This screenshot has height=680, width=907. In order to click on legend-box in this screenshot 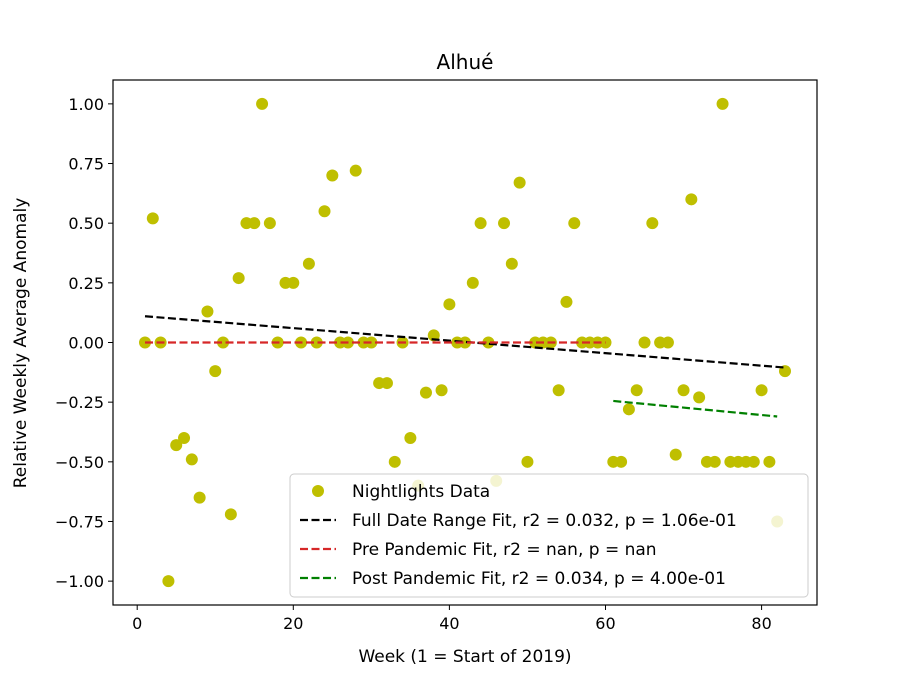, I will do `click(549, 535)`.